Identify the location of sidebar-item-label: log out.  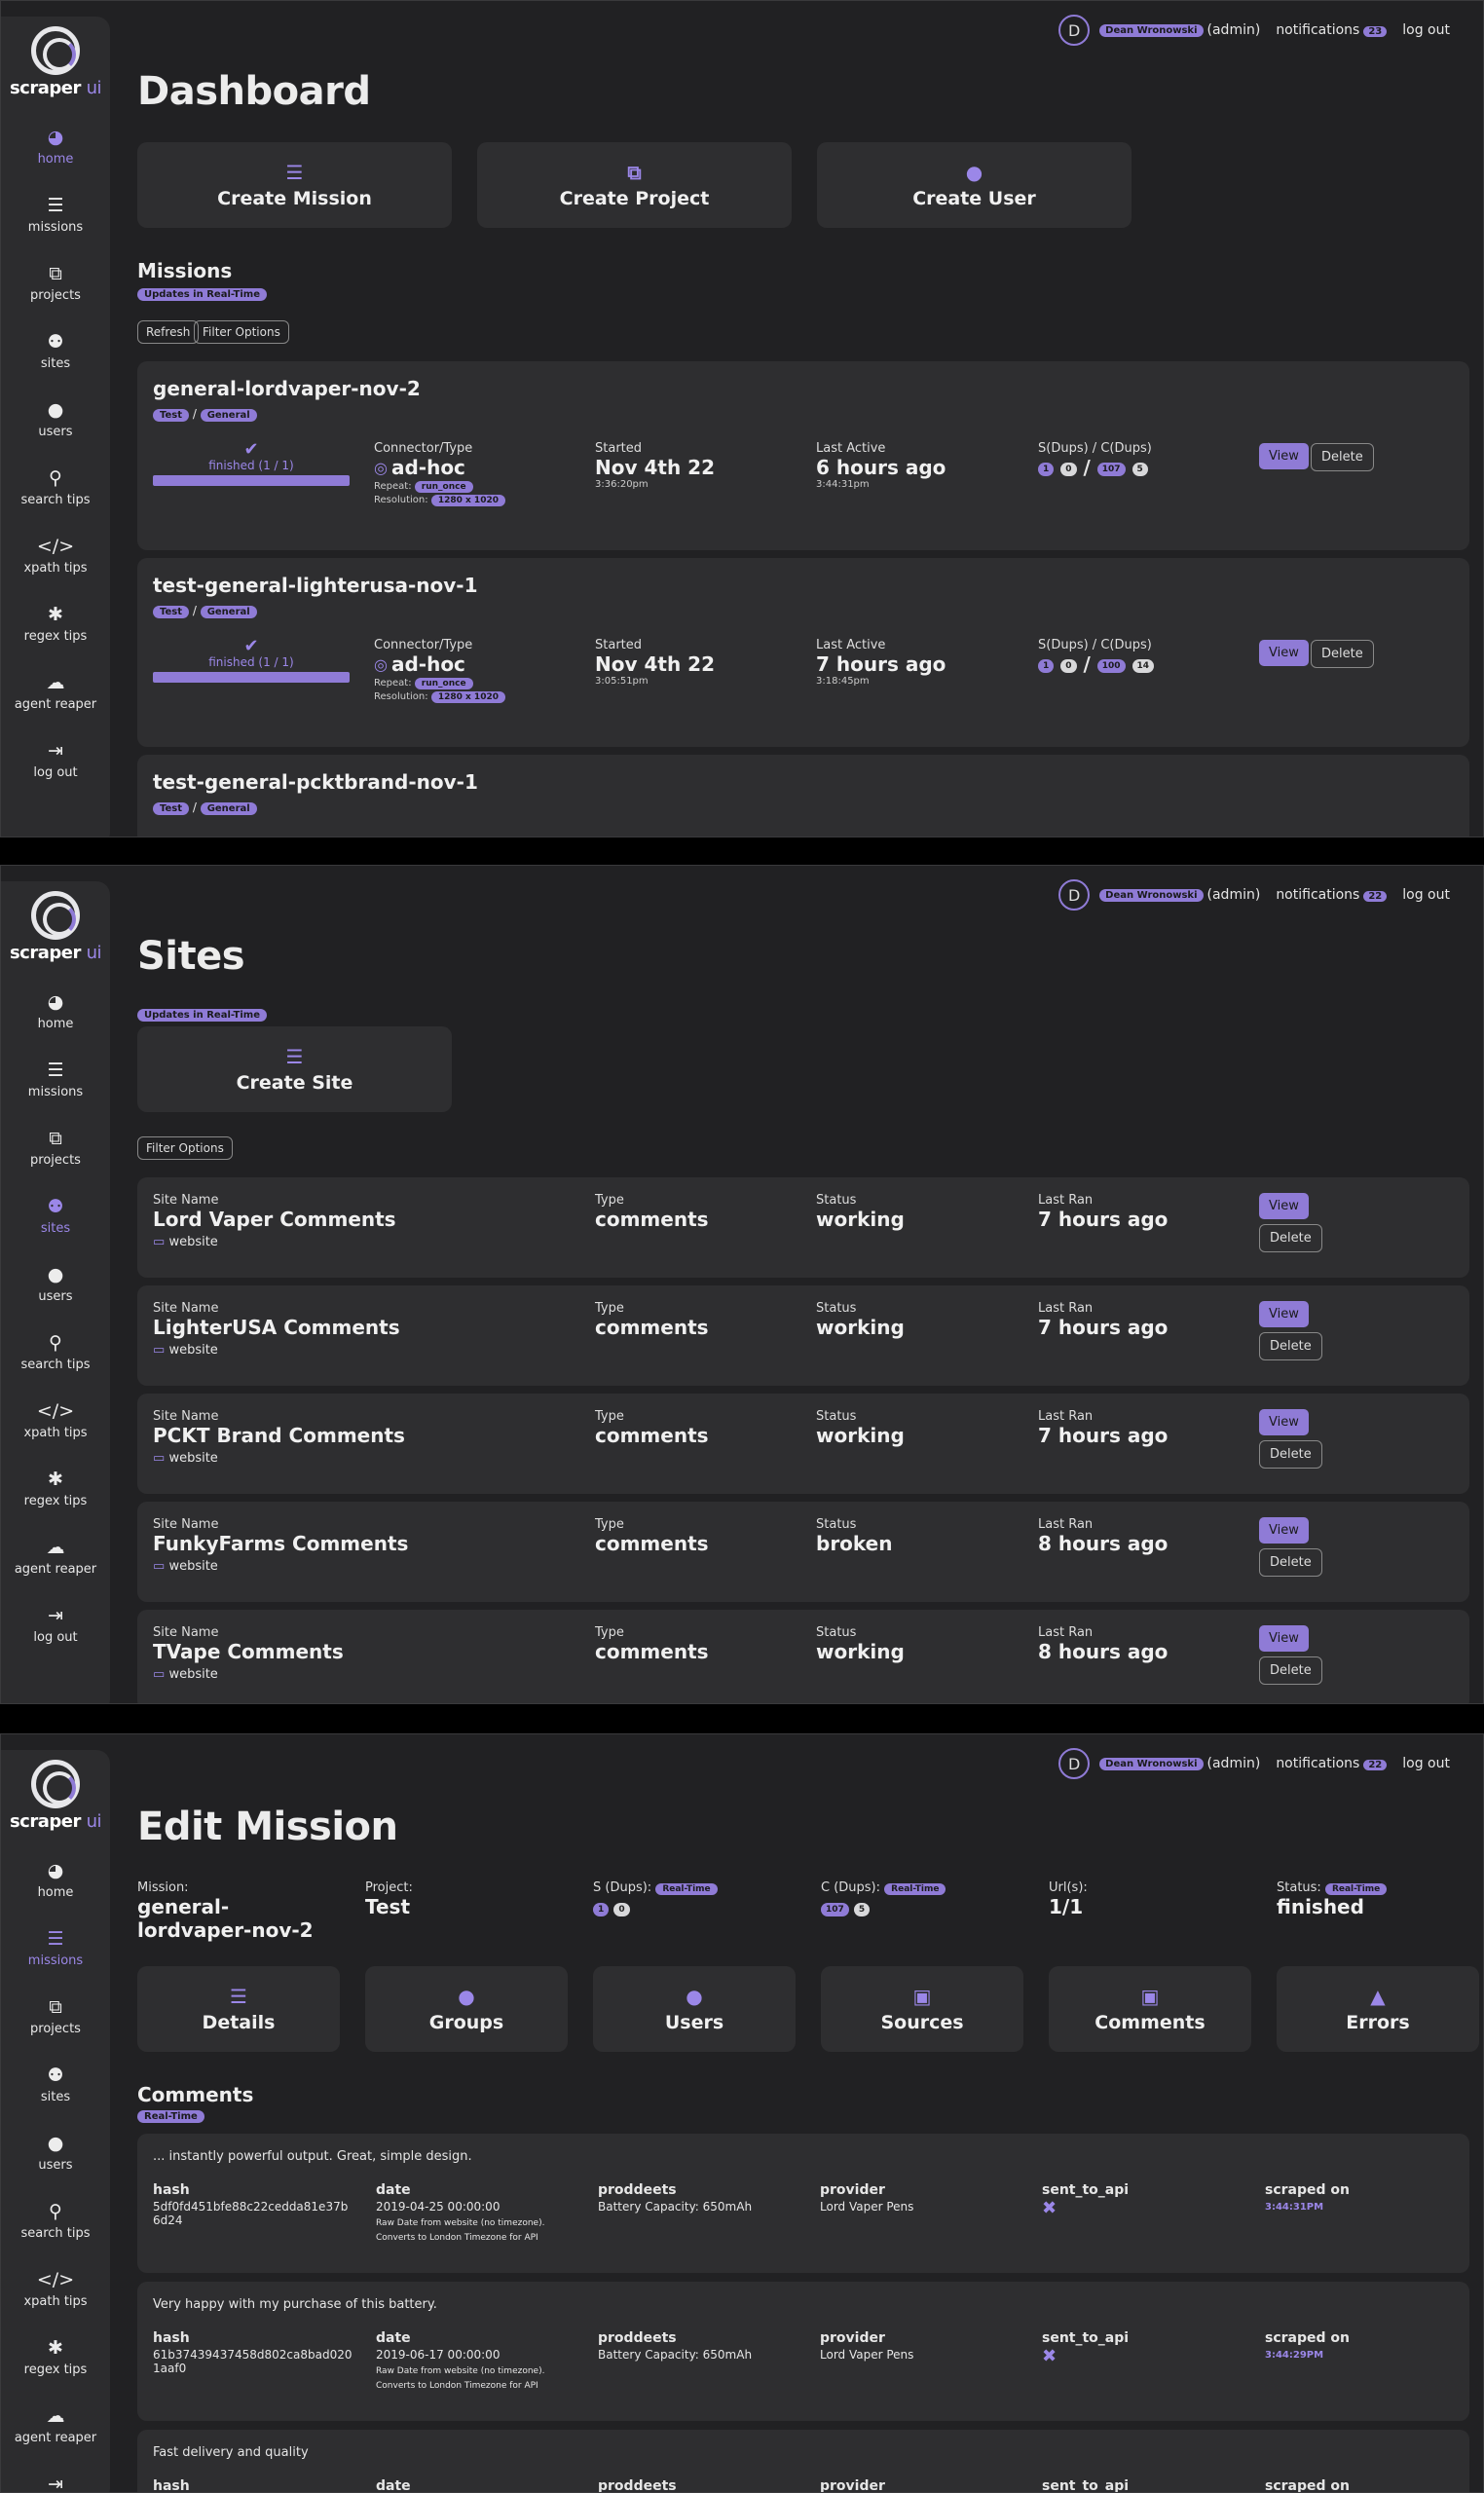
(55, 1637).